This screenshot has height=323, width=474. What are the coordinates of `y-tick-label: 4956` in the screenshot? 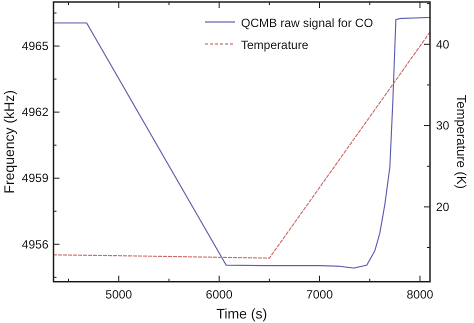 It's located at (35, 244).